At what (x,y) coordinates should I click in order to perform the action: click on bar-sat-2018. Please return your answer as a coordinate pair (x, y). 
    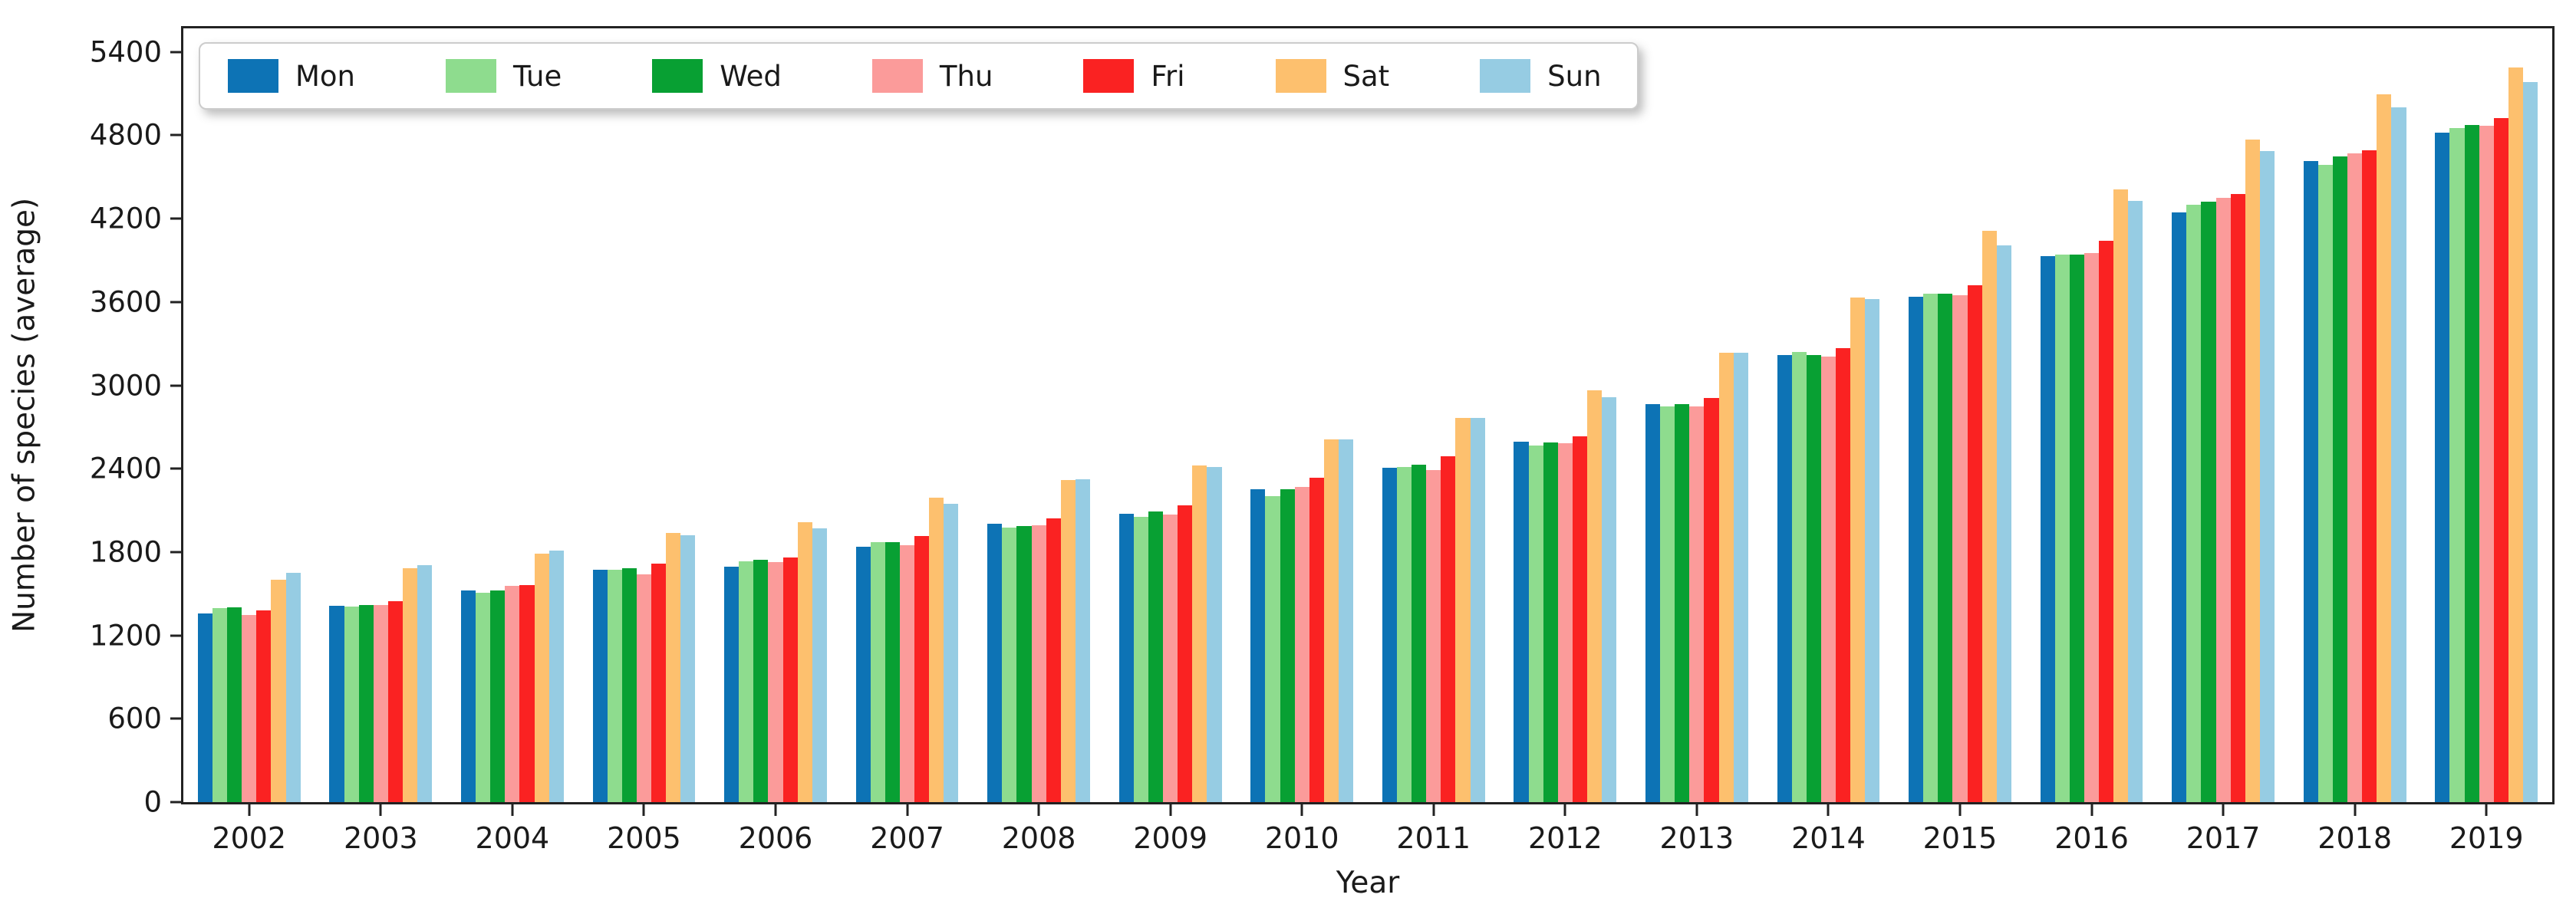
    Looking at the image, I should click on (2384, 448).